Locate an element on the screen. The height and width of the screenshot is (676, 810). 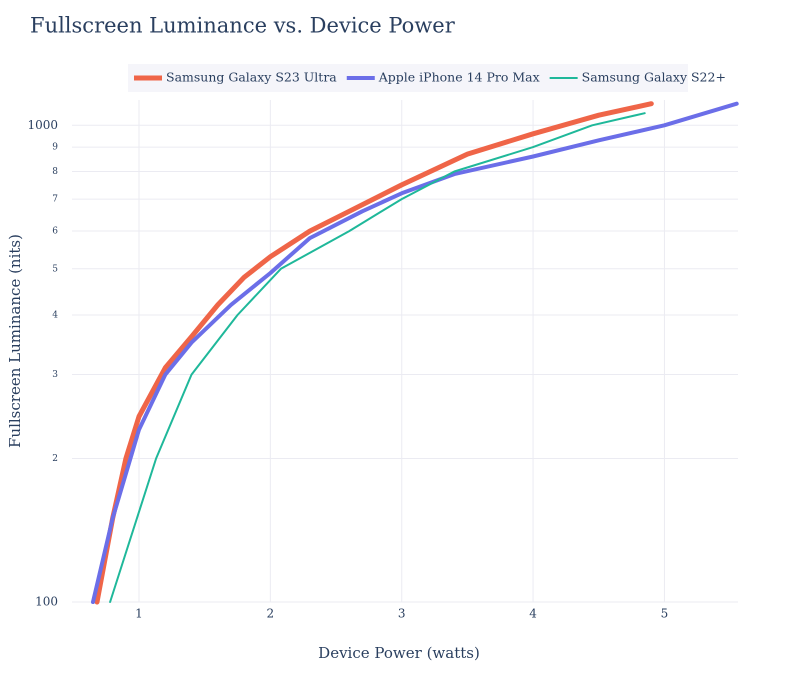
y-tick-label: 6 is located at coordinates (55, 232).